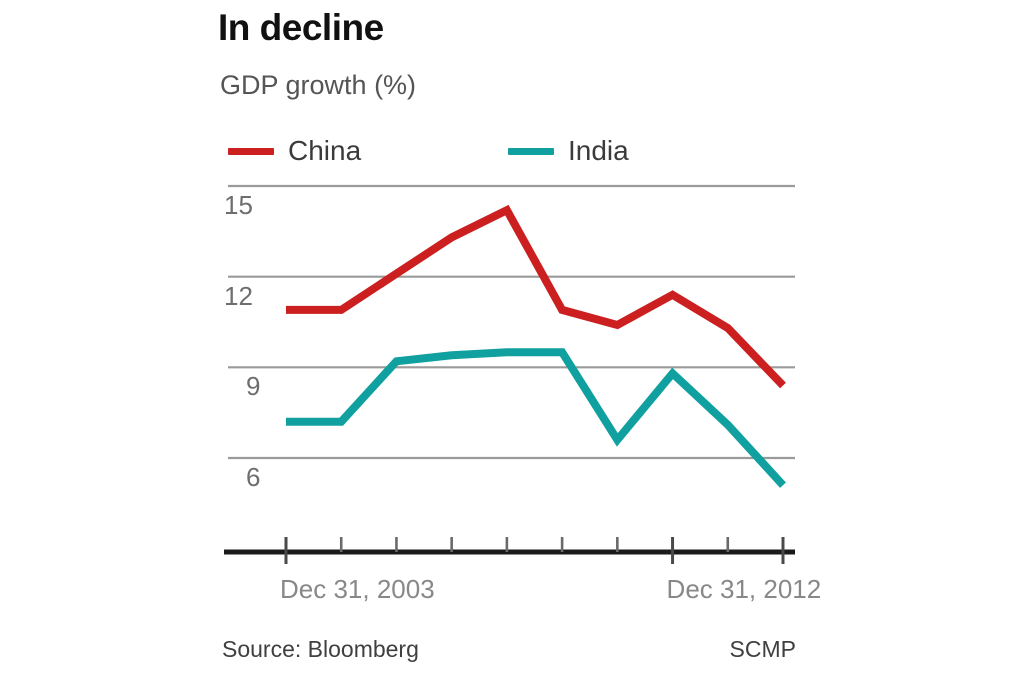 The height and width of the screenshot is (680, 1020). What do you see at coordinates (320, 649) in the screenshot?
I see `source-label: Source: Bloomberg` at bounding box center [320, 649].